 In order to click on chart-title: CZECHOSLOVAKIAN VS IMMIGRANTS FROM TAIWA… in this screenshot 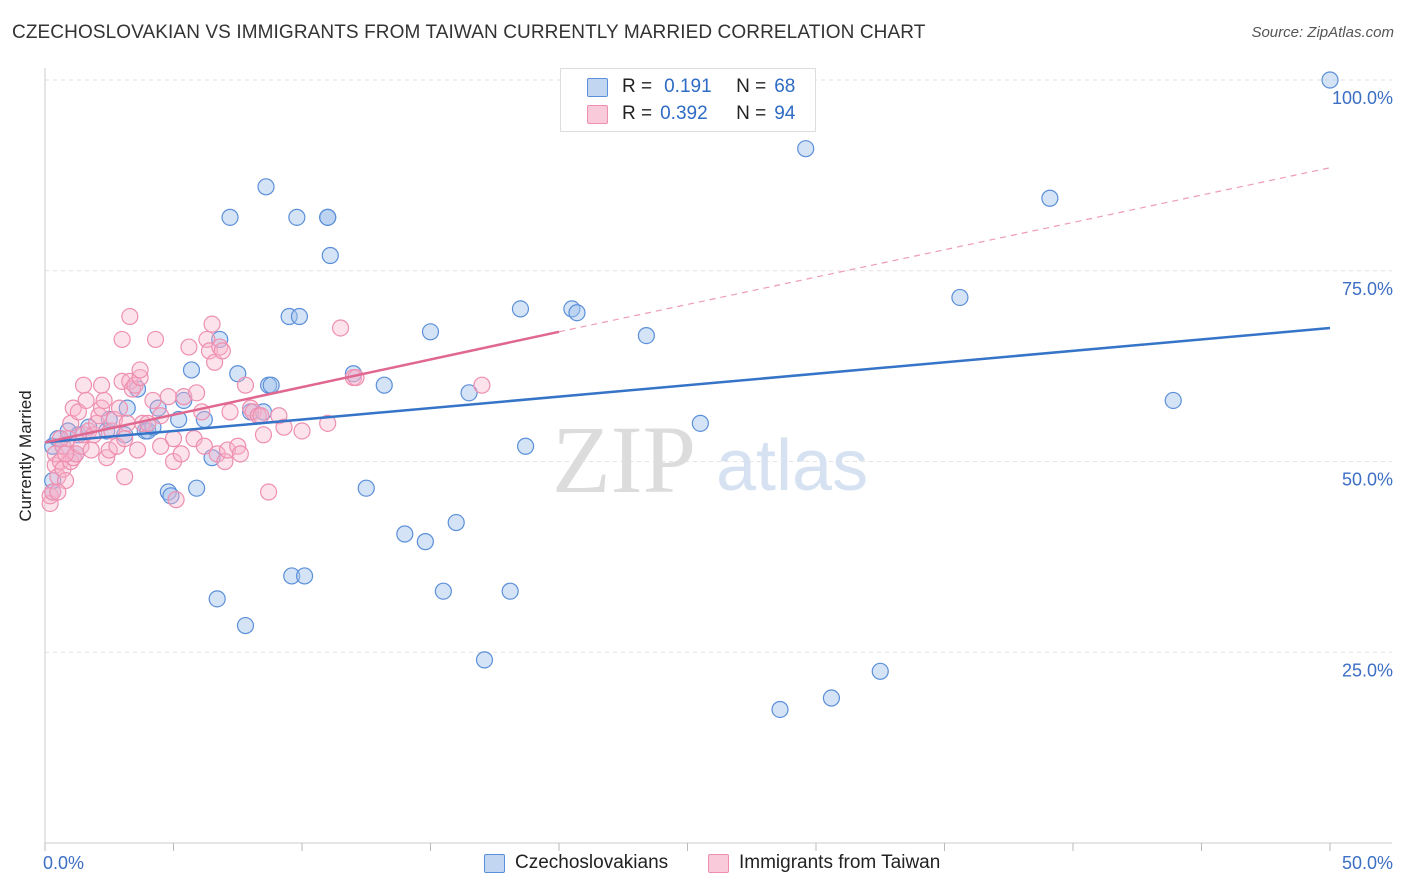, I will do `click(469, 32)`.